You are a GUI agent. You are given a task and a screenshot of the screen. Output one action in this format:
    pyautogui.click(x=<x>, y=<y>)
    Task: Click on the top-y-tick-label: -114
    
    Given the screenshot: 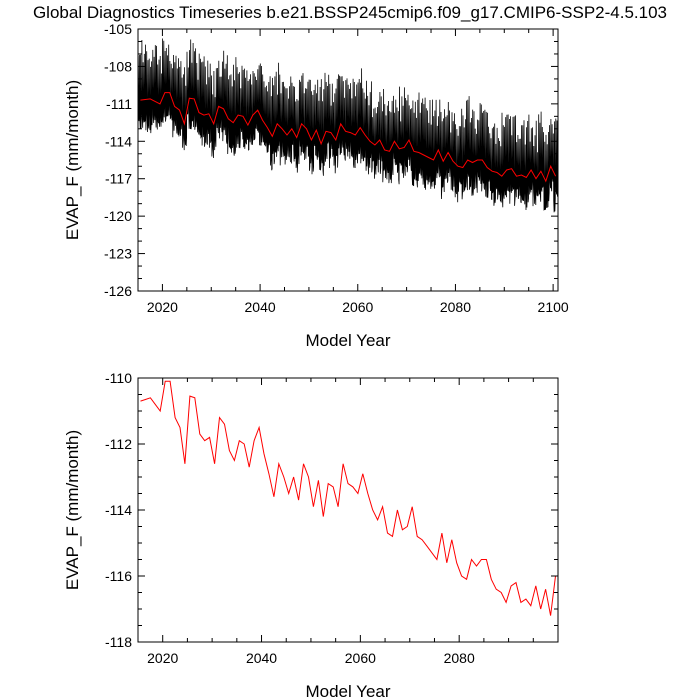 What is the action you would take?
    pyautogui.click(x=118, y=141)
    